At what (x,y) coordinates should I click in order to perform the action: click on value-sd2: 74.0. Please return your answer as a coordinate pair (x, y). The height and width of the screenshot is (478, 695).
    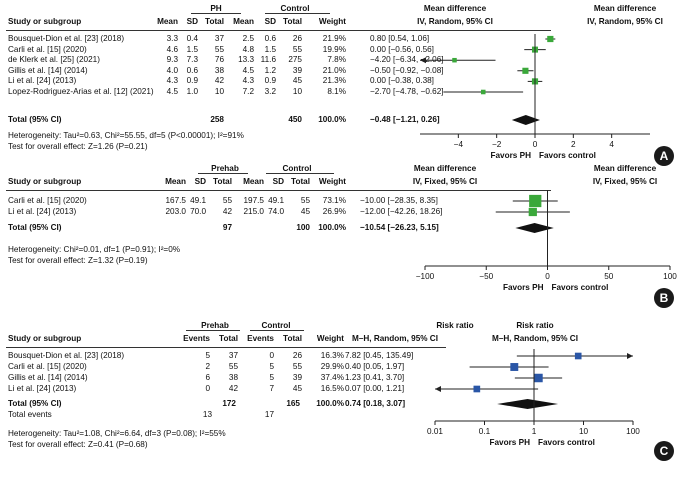
    Looking at the image, I should click on (276, 211).